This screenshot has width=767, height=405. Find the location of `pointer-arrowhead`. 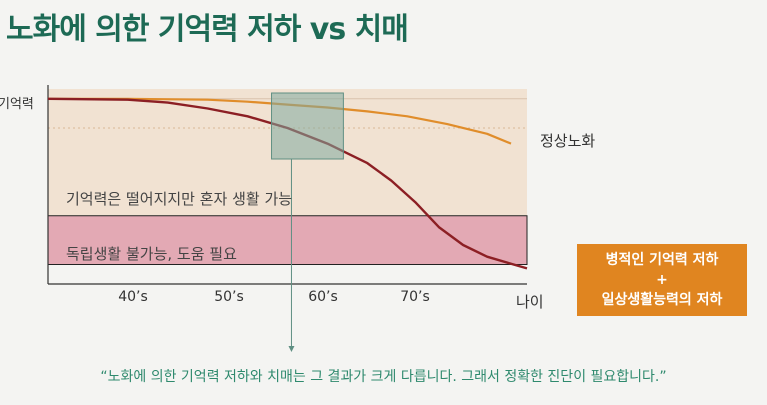

pointer-arrowhead is located at coordinates (291, 349).